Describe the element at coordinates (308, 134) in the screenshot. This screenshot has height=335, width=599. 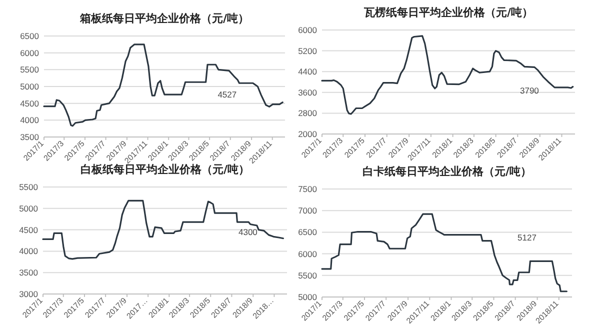
I see `y-tick-label: 2000` at that location.